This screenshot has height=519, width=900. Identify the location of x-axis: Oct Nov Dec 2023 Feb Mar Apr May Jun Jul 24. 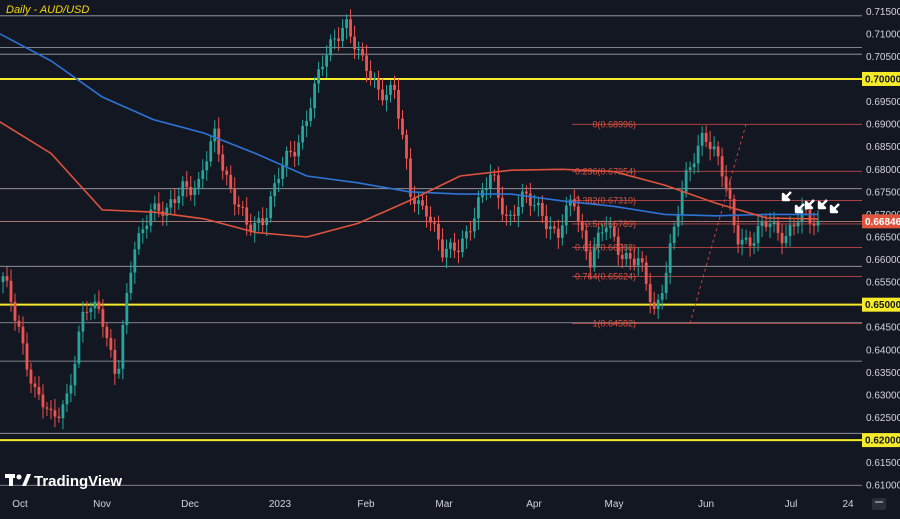
(450, 503).